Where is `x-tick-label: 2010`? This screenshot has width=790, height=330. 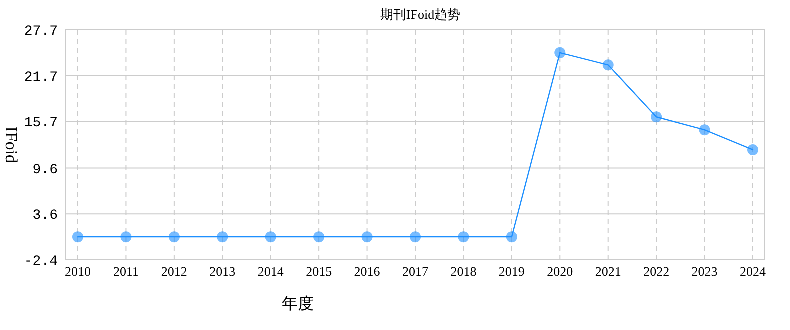
x-tick-label: 2010 is located at coordinates (78, 271).